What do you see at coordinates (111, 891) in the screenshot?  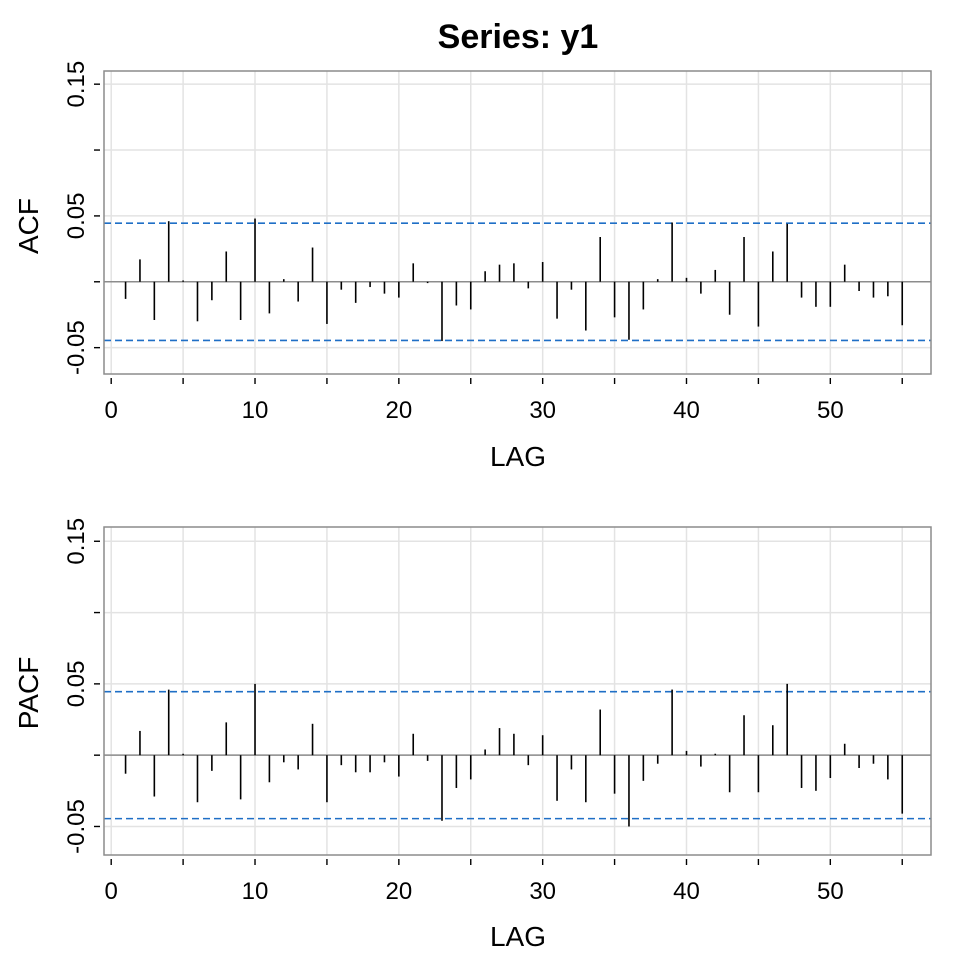 I see `pacf-x-tick-label: 0` at bounding box center [111, 891].